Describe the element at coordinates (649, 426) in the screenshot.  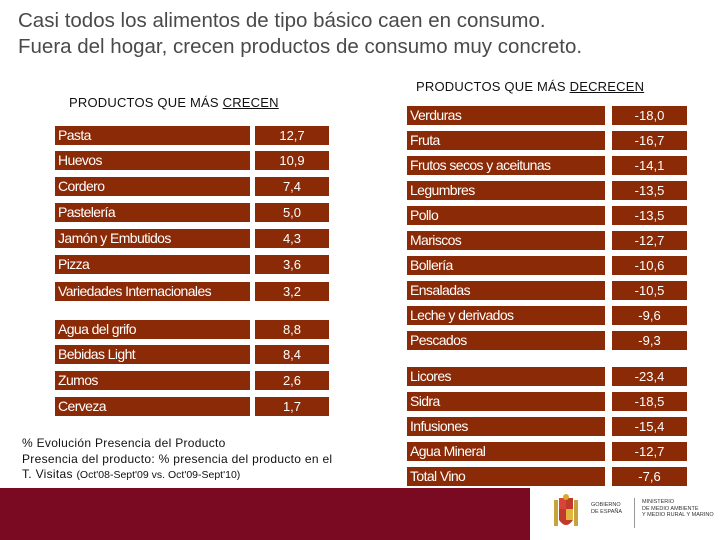
I see `decrecen-row-value: -15,4` at that location.